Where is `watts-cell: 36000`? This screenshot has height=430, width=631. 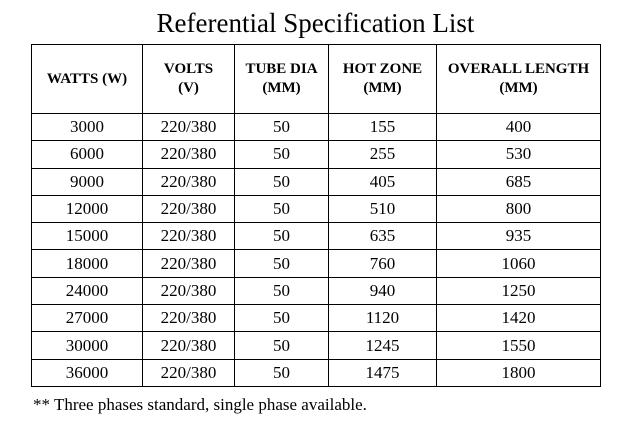 watts-cell: 36000 is located at coordinates (87, 372).